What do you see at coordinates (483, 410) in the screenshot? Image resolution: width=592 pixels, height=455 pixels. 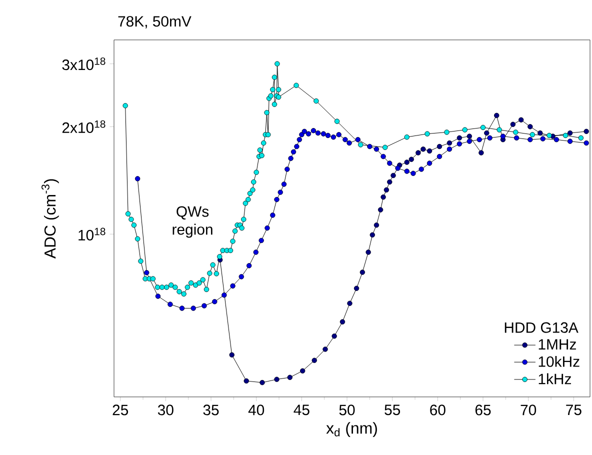 I see `x-tick-label: 65` at bounding box center [483, 410].